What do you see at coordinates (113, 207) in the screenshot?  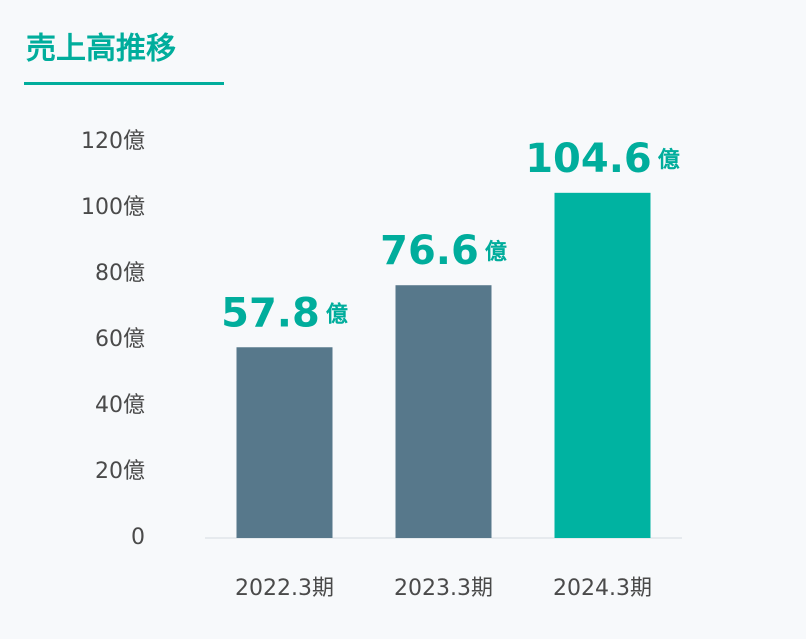 I see `y-tick-label: 100億` at bounding box center [113, 207].